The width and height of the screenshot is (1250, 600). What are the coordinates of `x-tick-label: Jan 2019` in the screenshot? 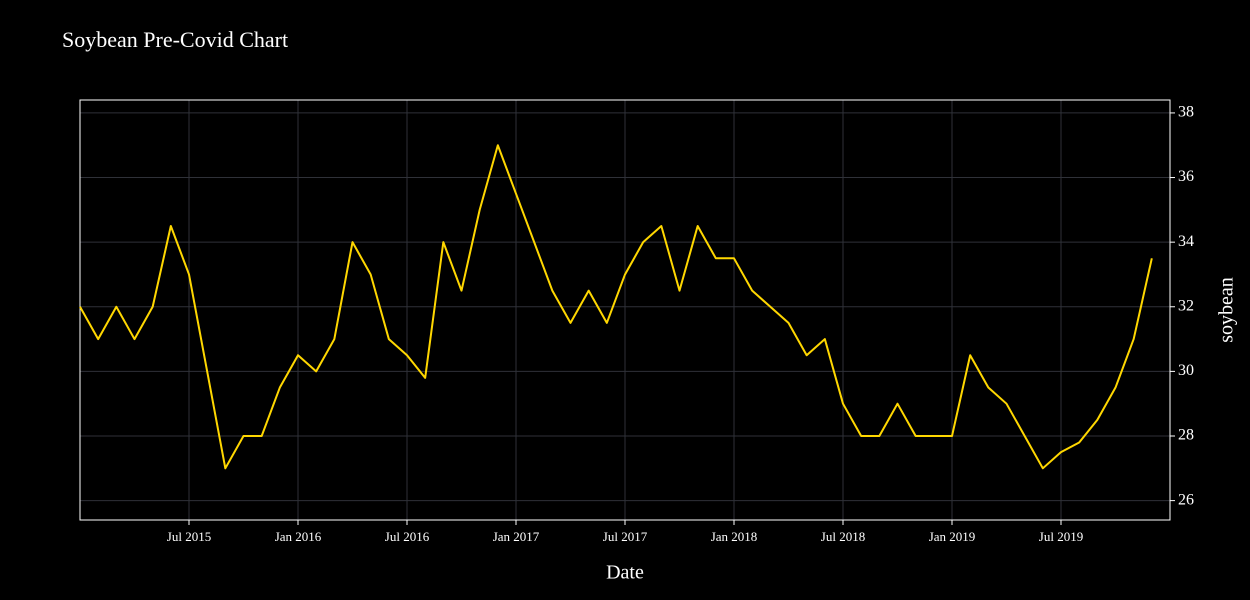 It's located at (952, 536).